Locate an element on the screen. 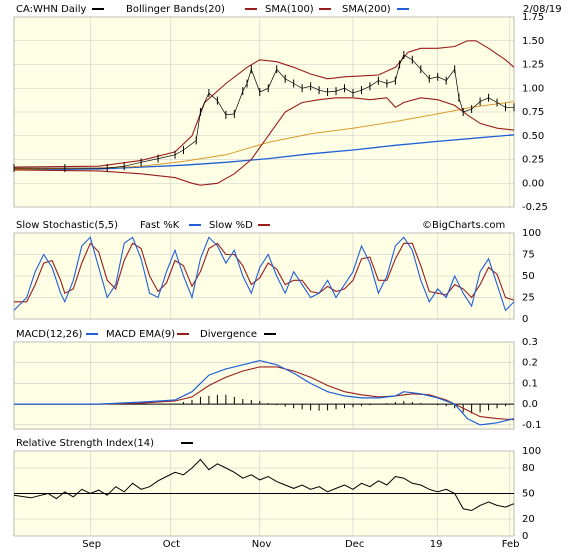 Image resolution: width=579 pixels, height=553 pixels. slow-d-legend-swatch is located at coordinates (264, 225).